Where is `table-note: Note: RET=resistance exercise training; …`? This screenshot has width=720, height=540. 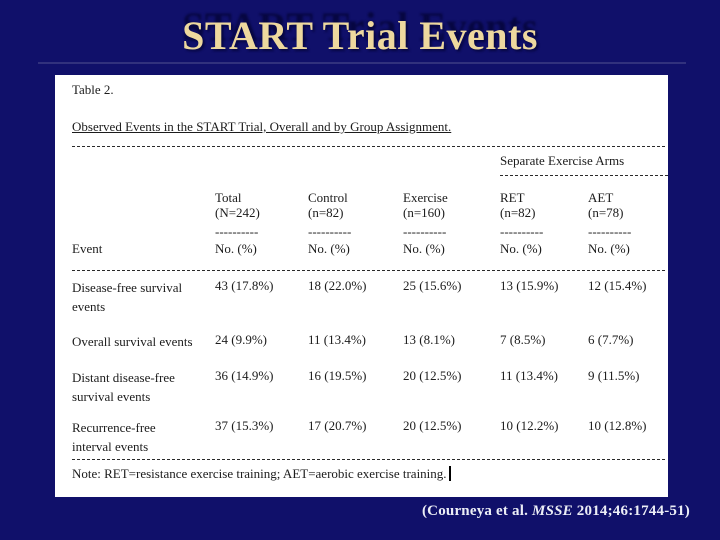
table-note: Note: RET=resistance exercise training; … is located at coordinates (261, 474).